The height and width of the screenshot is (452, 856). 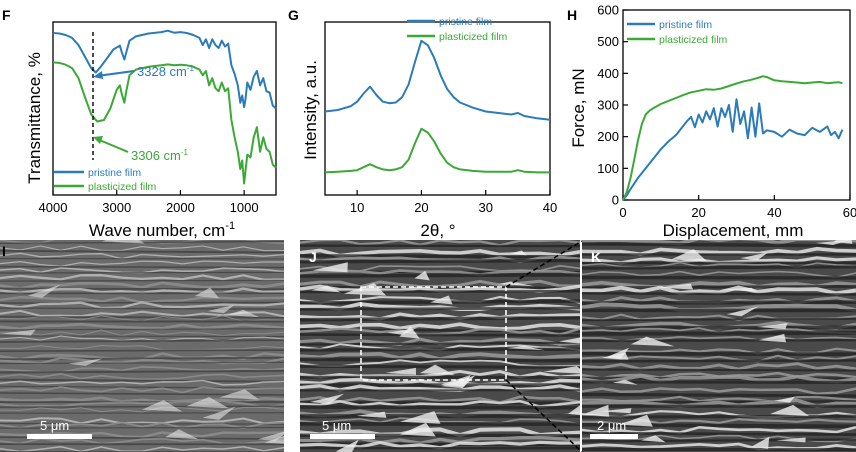 I want to click on plot-frame-G, so click(x=437, y=108).